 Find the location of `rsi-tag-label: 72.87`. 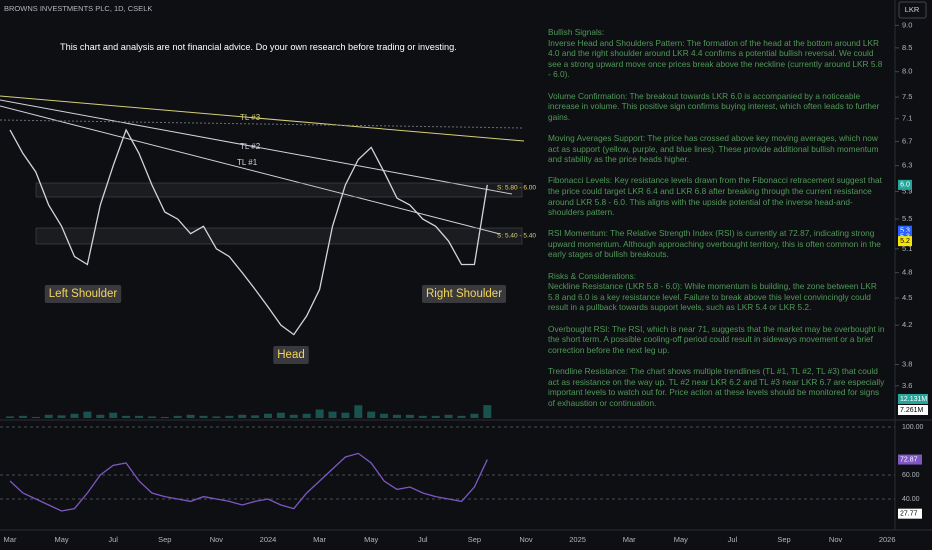

rsi-tag-label: 72.87 is located at coordinates (909, 459).